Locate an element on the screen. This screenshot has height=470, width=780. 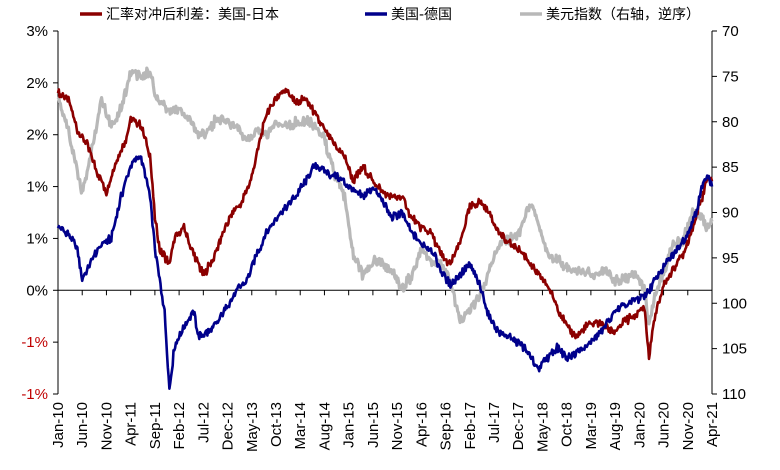
x-tick-label: Mar-14 is located at coordinates (300, 426).